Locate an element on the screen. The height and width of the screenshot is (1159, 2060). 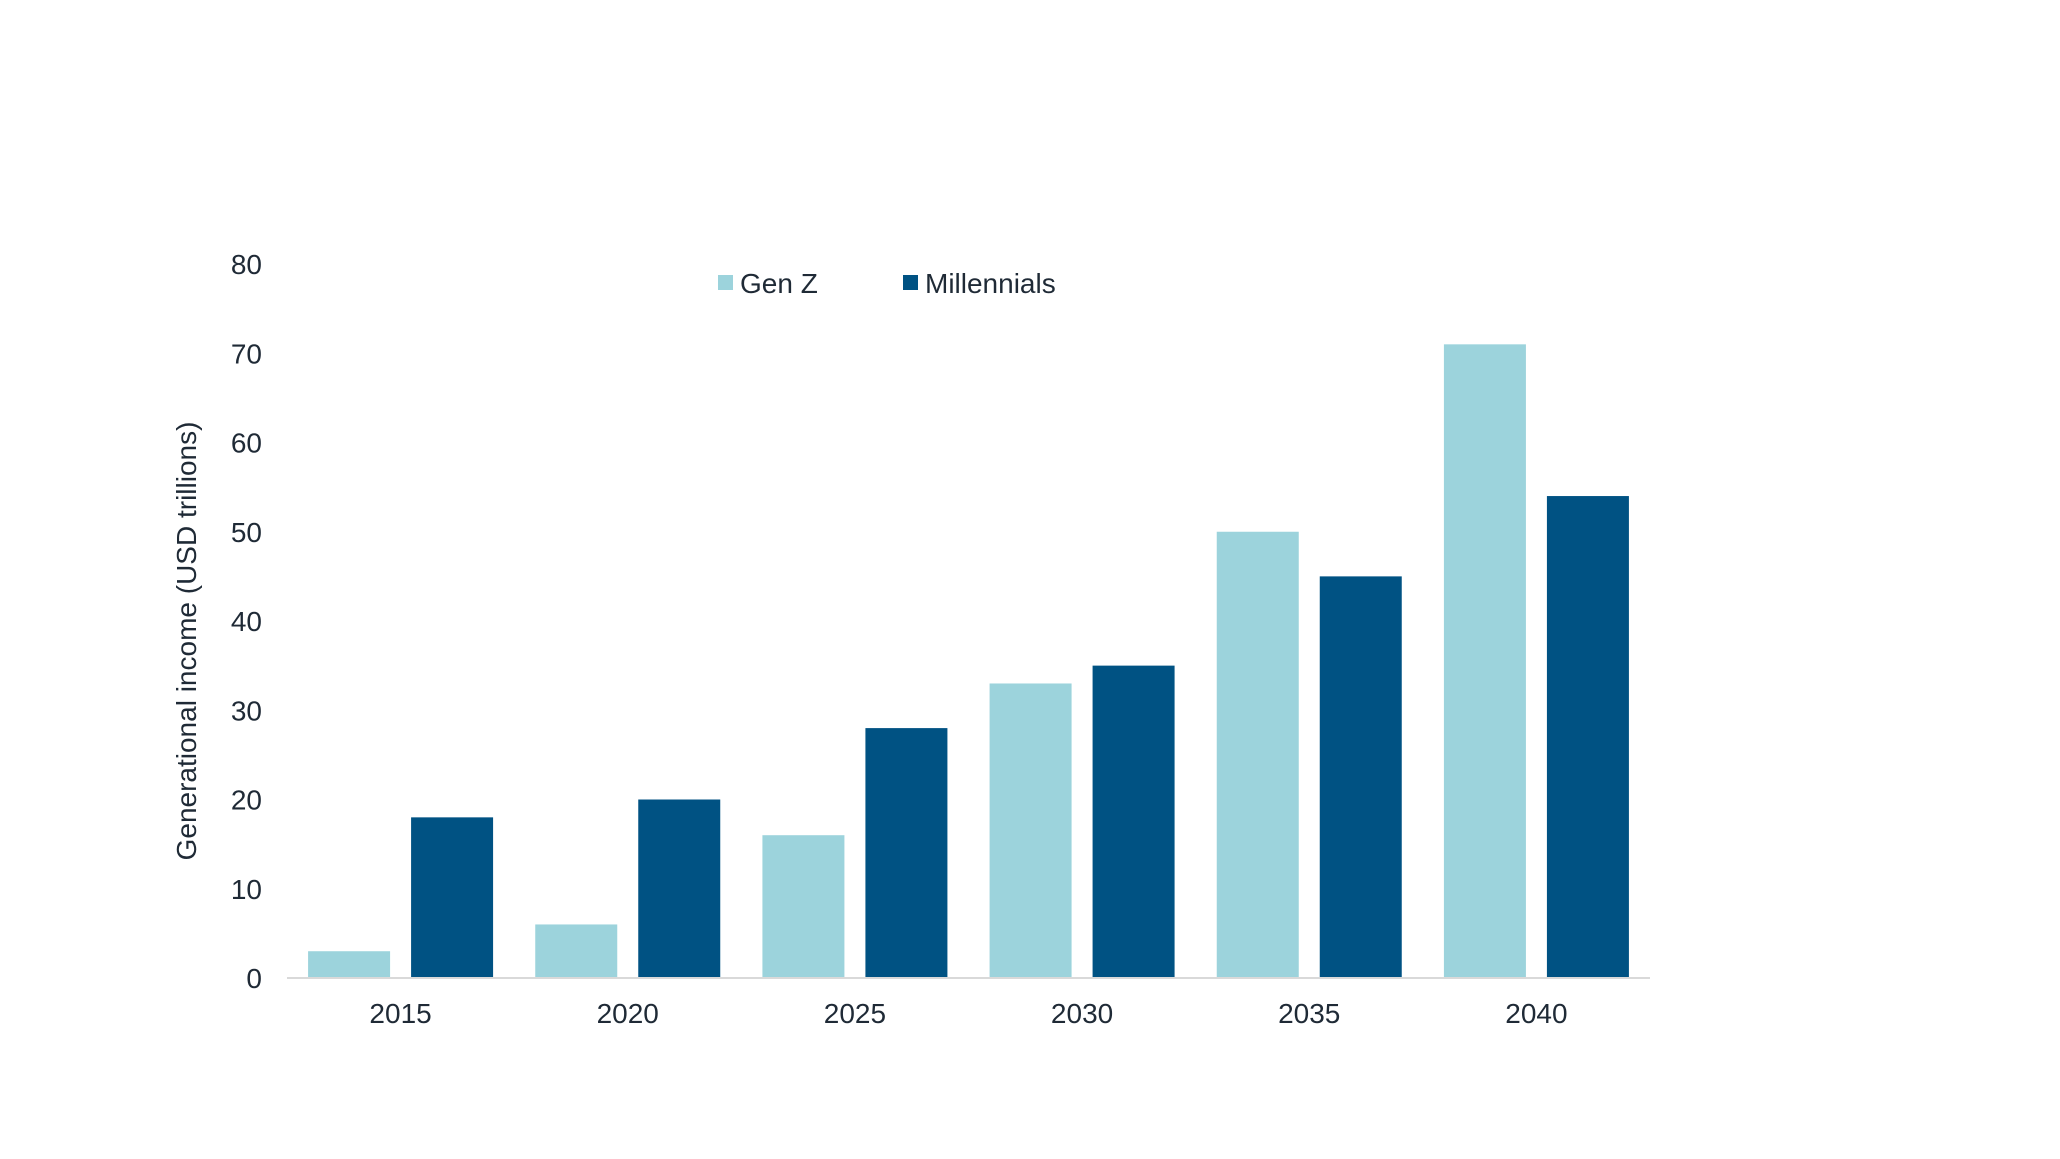
legend-label-gen-z: Gen Z is located at coordinates (779, 283).